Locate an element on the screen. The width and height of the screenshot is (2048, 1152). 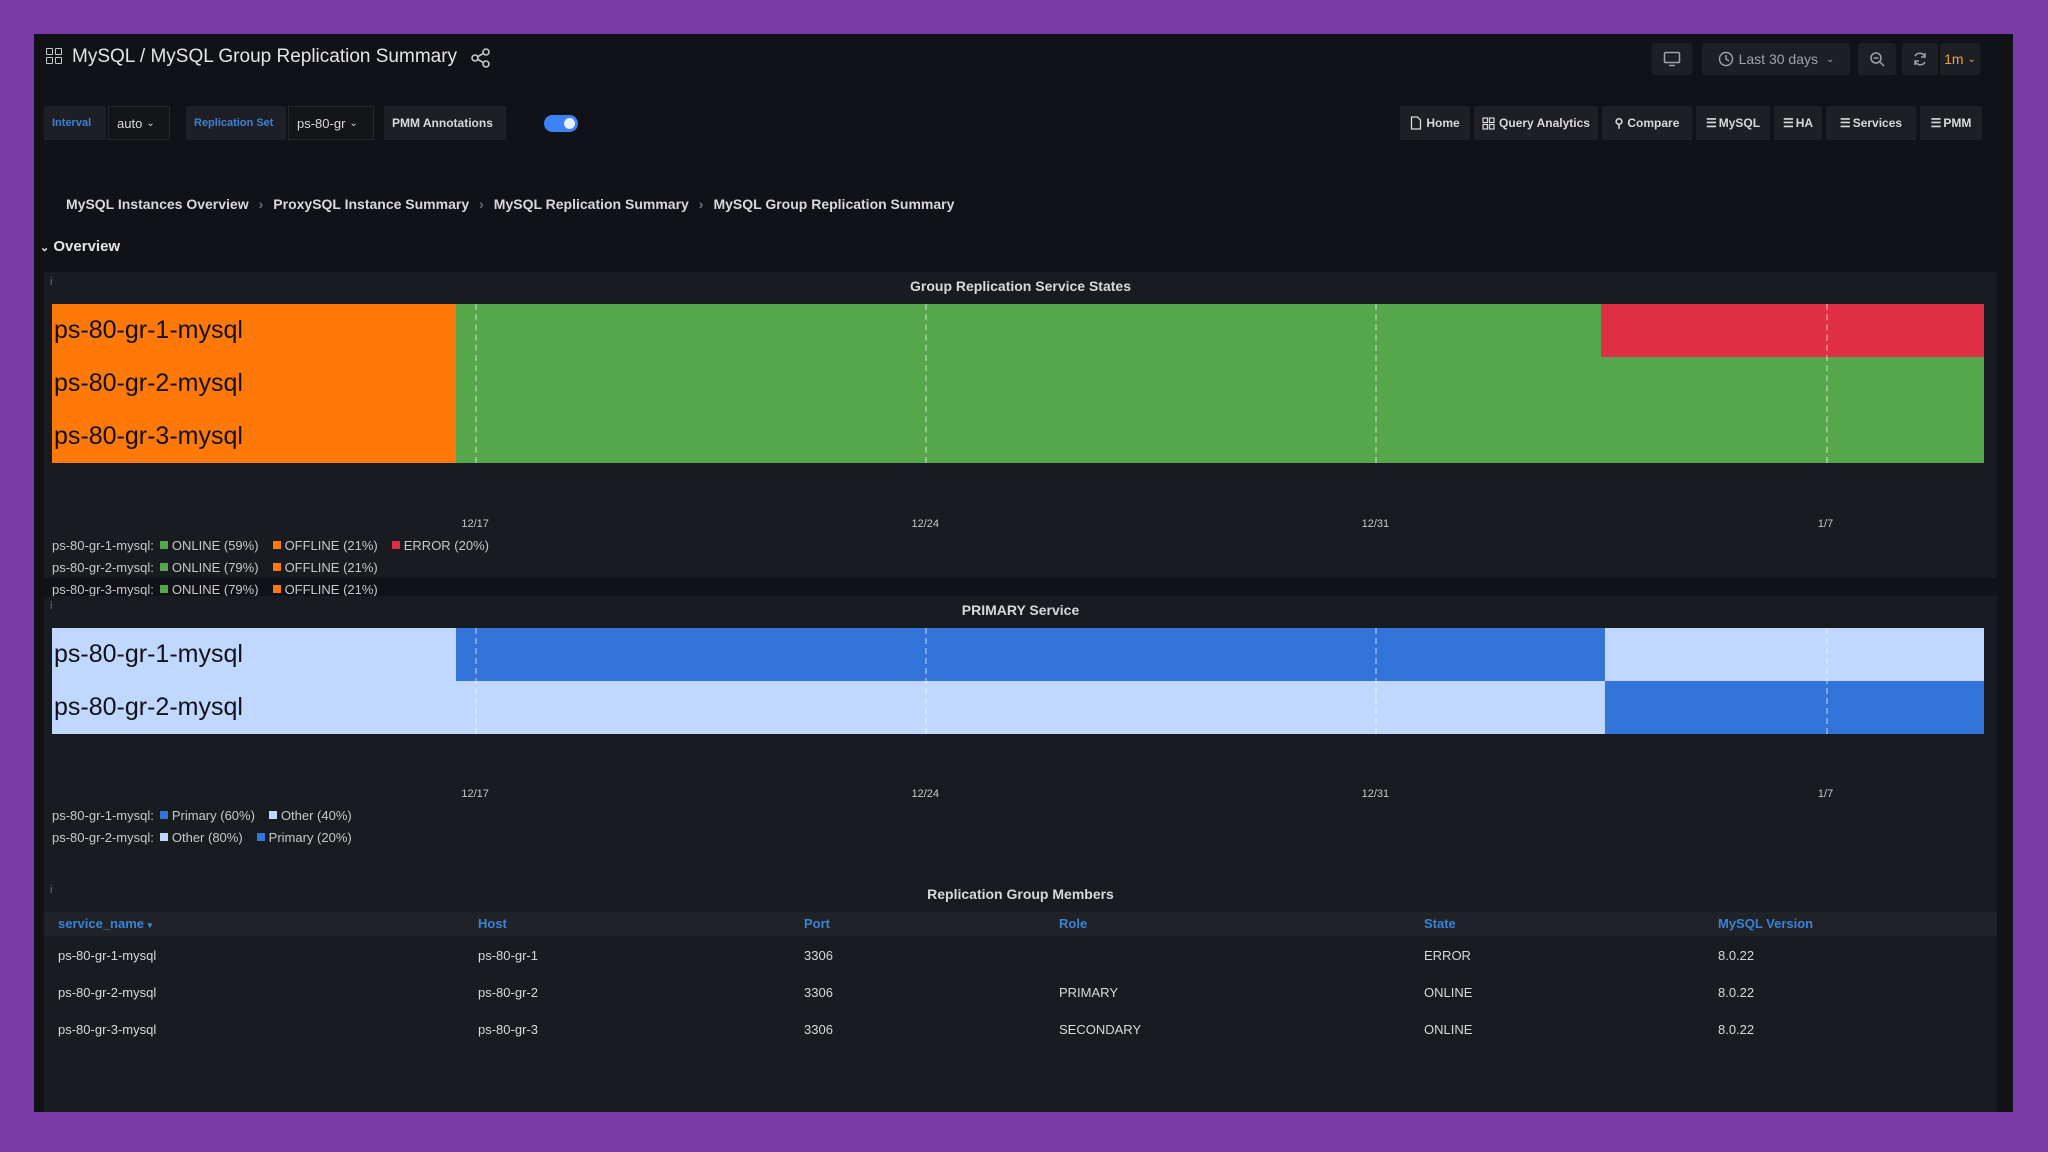
state-timeline: ps-80-gr-1-mysql ps-80-gr-2-mysql is located at coordinates (1018, 681).